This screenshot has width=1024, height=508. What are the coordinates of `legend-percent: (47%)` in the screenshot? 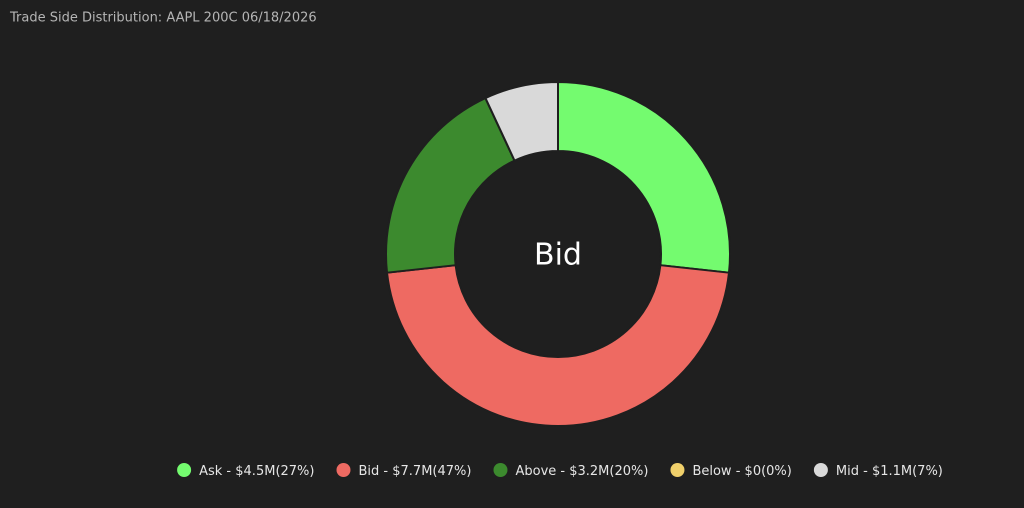 It's located at (451, 471).